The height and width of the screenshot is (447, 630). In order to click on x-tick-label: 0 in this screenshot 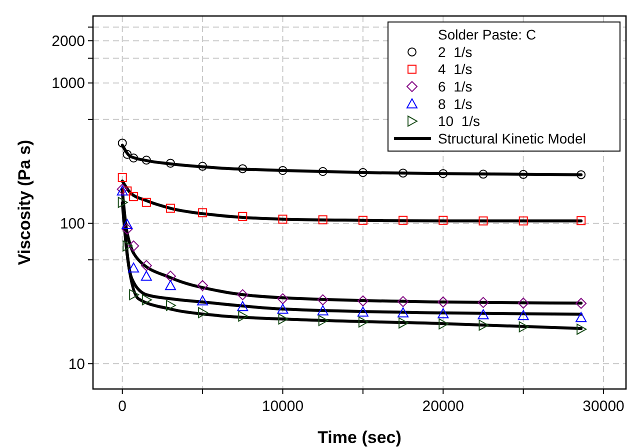, I will do `click(122, 406)`.